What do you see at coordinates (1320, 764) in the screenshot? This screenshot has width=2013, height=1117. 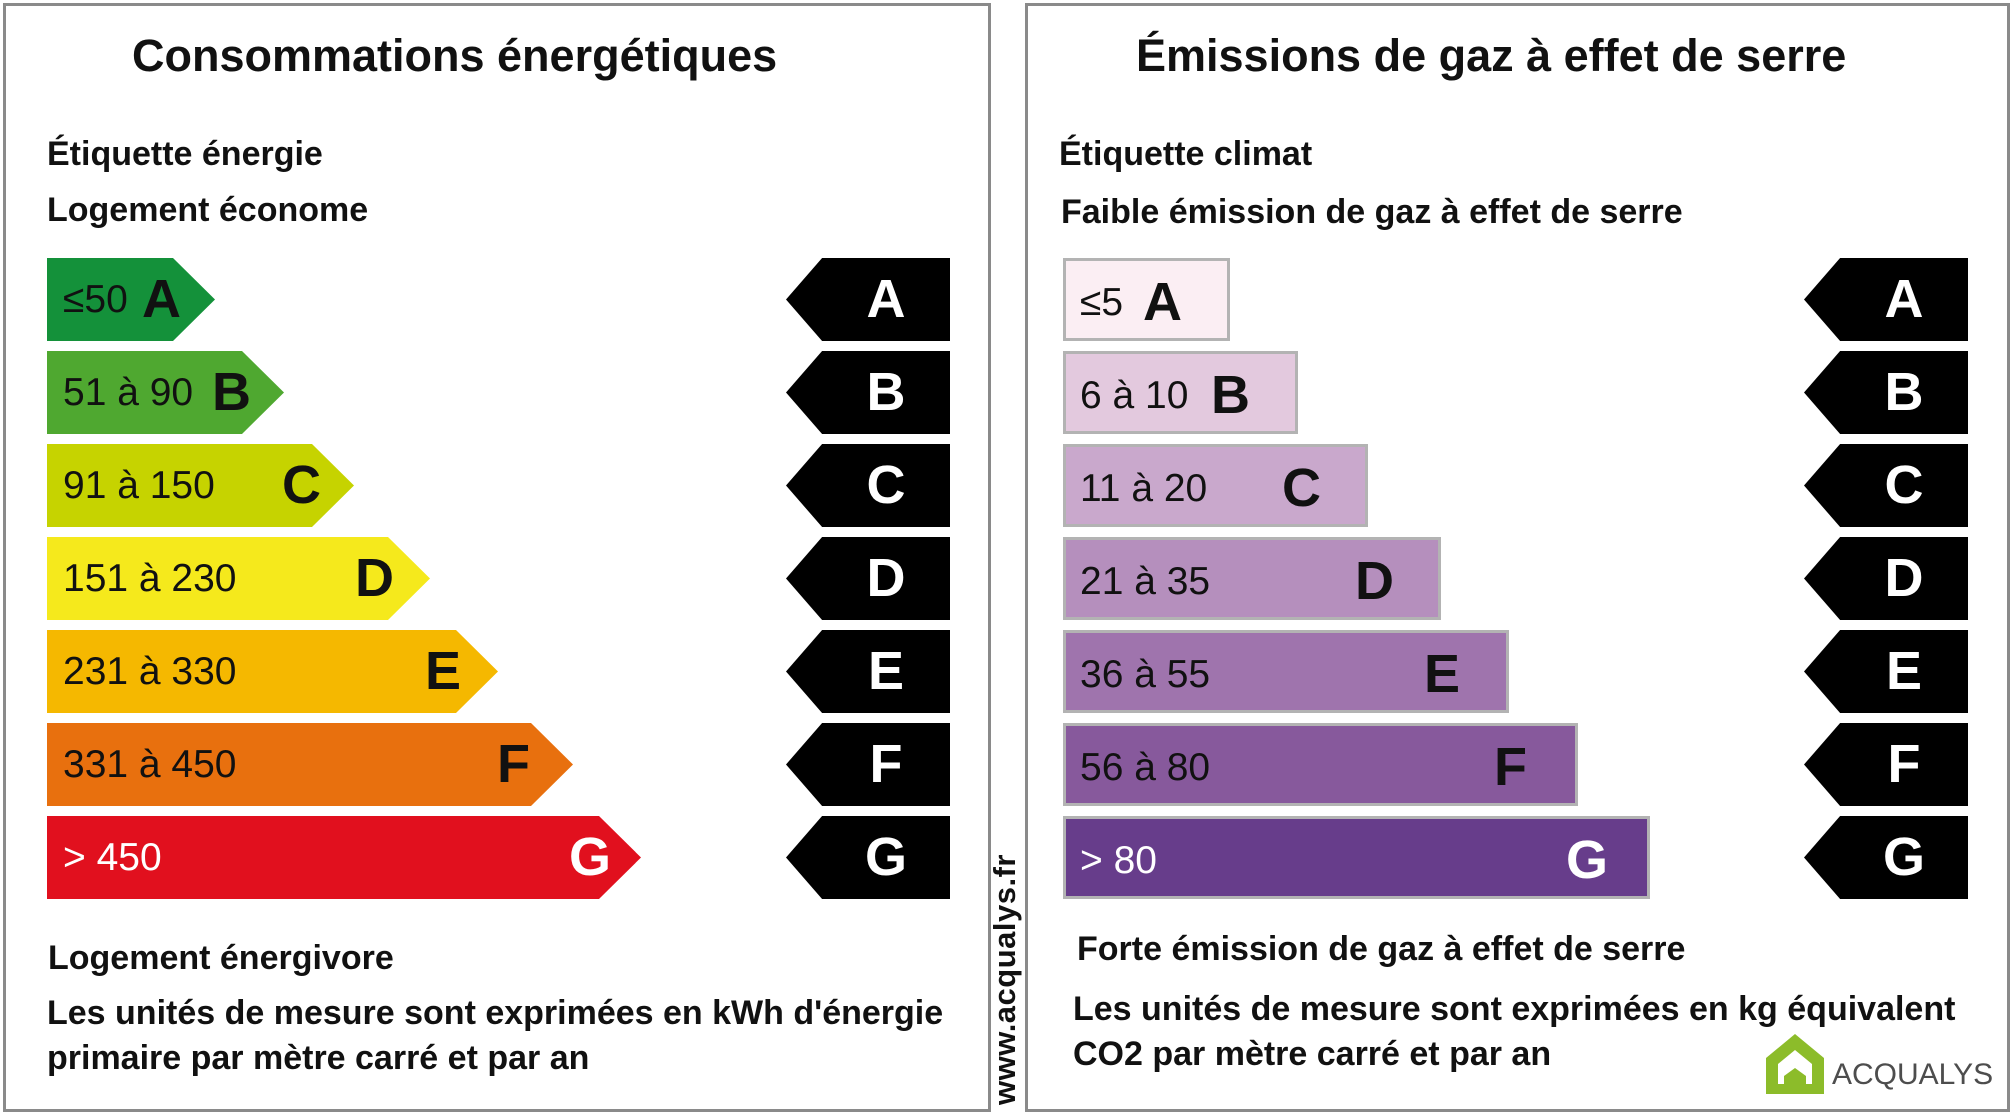 I see `climate-bar-f: 56 à 80 F` at bounding box center [1320, 764].